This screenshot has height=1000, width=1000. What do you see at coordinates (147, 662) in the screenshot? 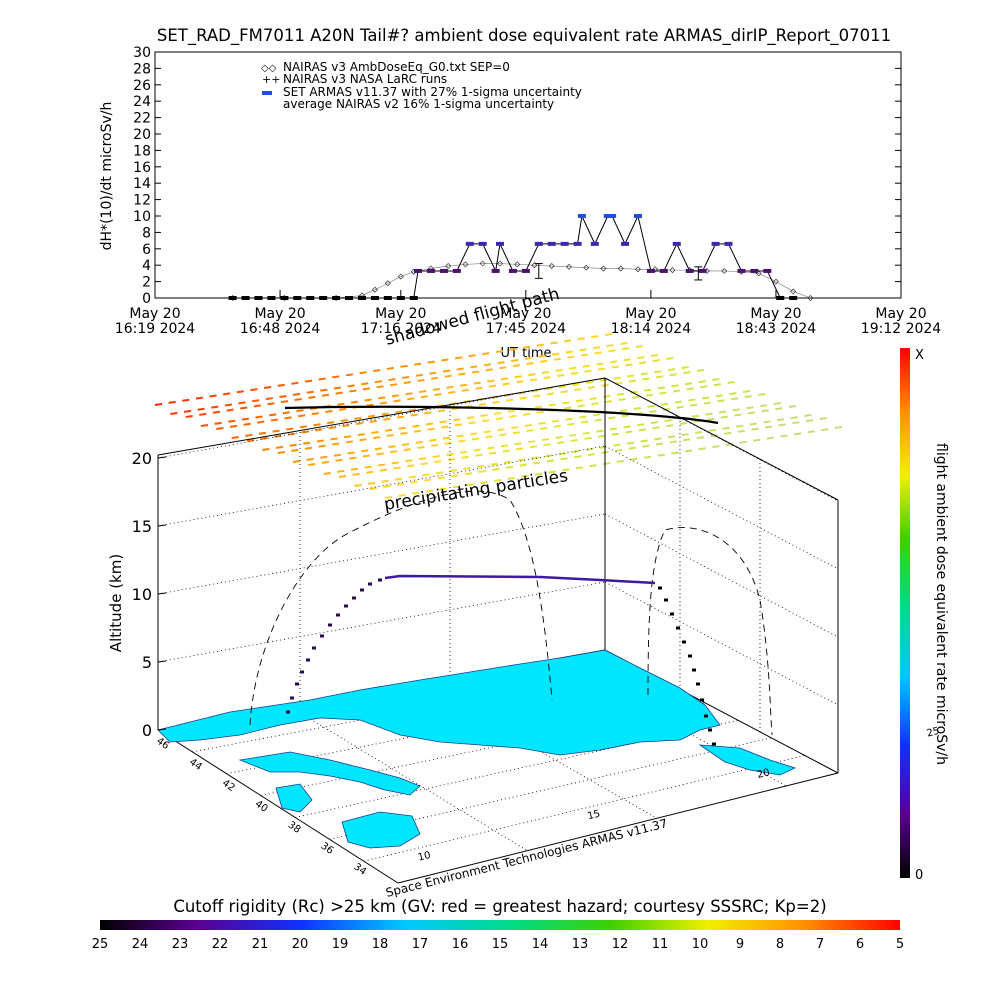
I see `altitude-tick-label: 5` at bounding box center [147, 662].